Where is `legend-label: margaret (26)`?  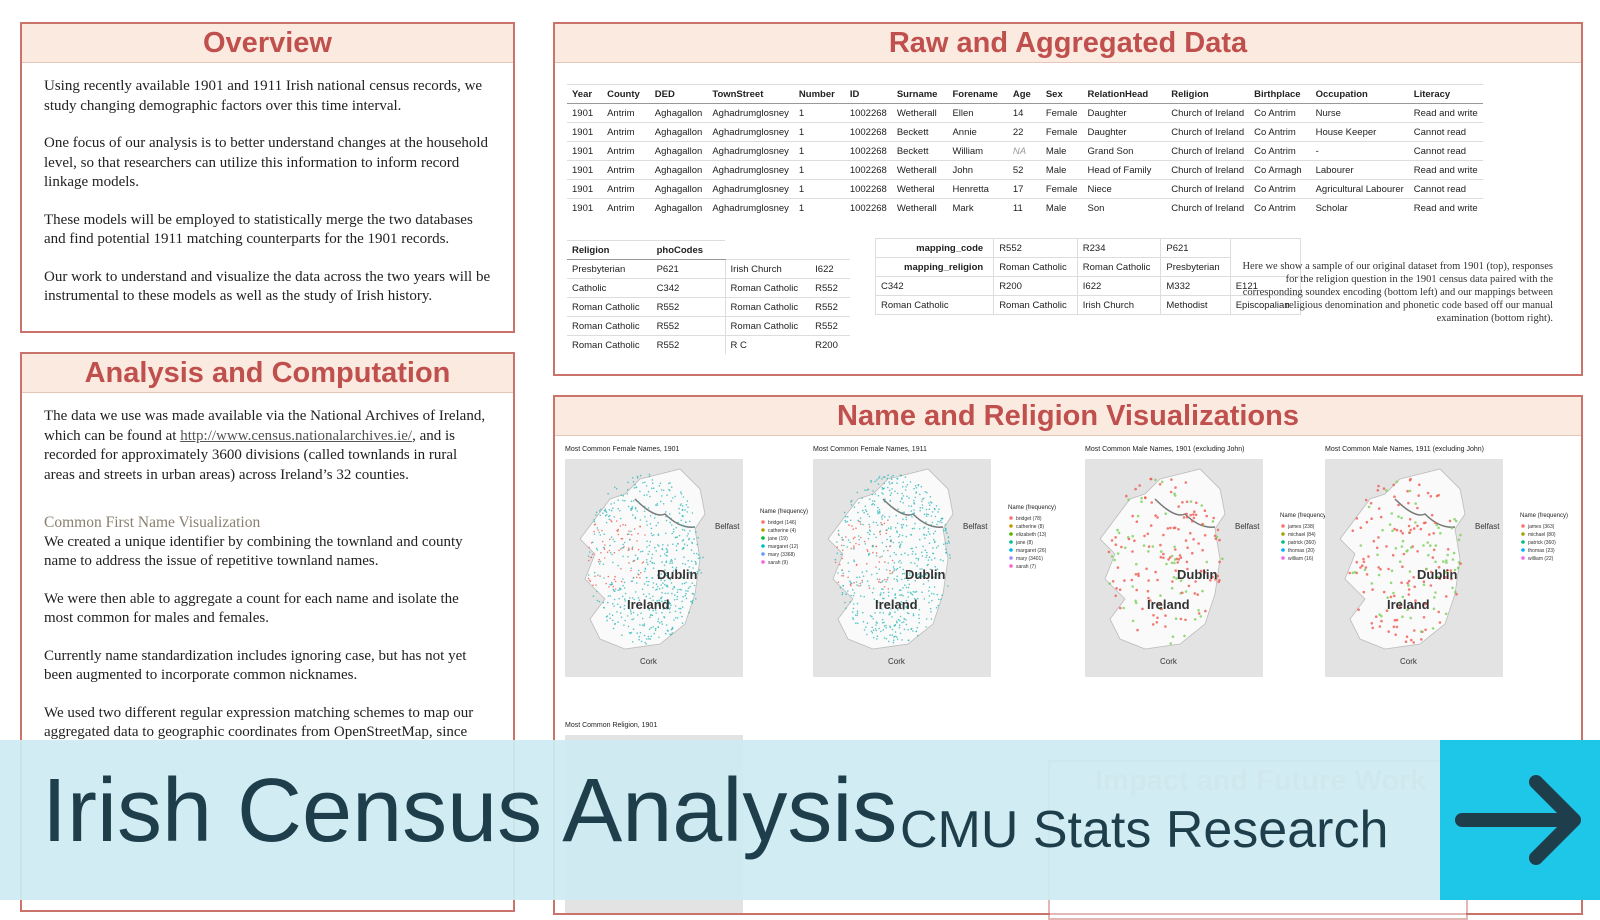
legend-label: margaret (26) is located at coordinates (1031, 551).